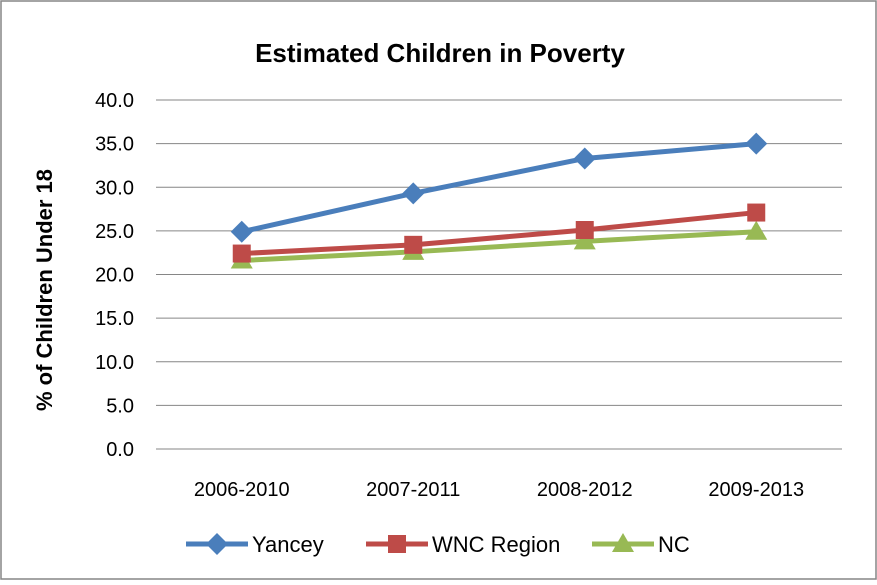 The height and width of the screenshot is (585, 877). What do you see at coordinates (242, 490) in the screenshot?
I see `x-tick-label: 2006-2010` at bounding box center [242, 490].